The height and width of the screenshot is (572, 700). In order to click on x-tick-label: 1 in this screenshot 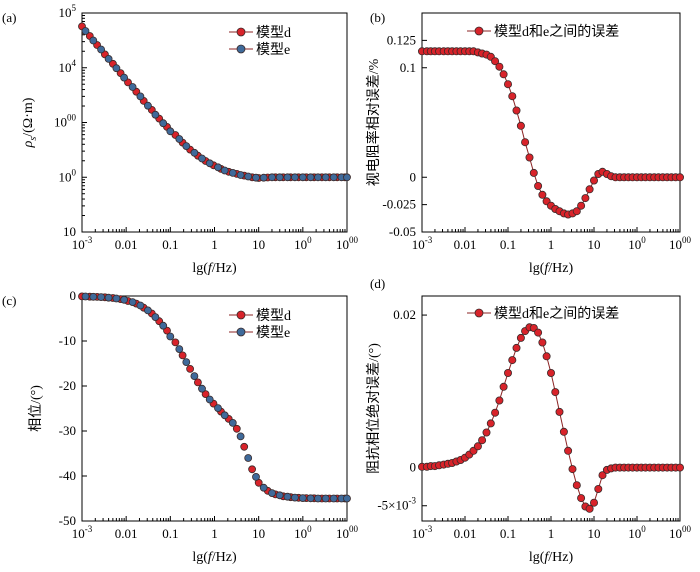, I will do `click(214, 244)`.